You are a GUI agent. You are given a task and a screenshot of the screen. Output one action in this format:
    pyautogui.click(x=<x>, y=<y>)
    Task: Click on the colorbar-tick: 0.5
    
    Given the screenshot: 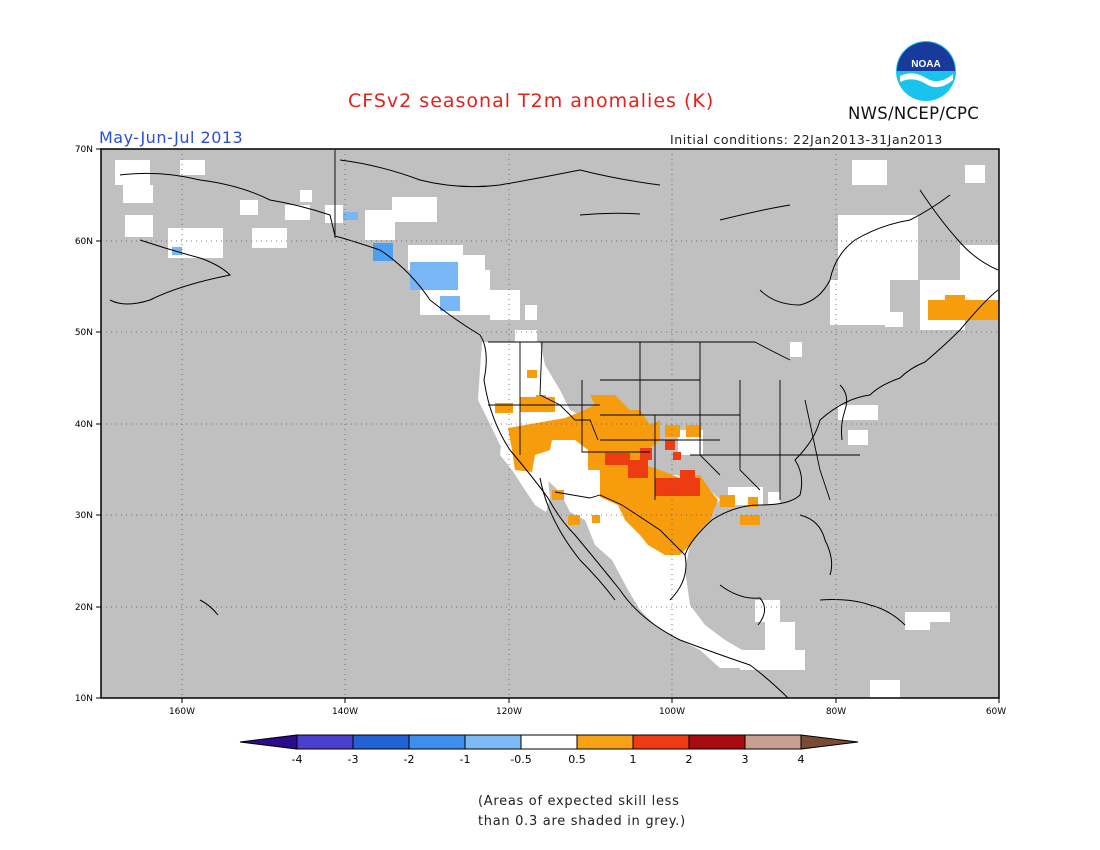 What is the action you would take?
    pyautogui.click(x=577, y=759)
    